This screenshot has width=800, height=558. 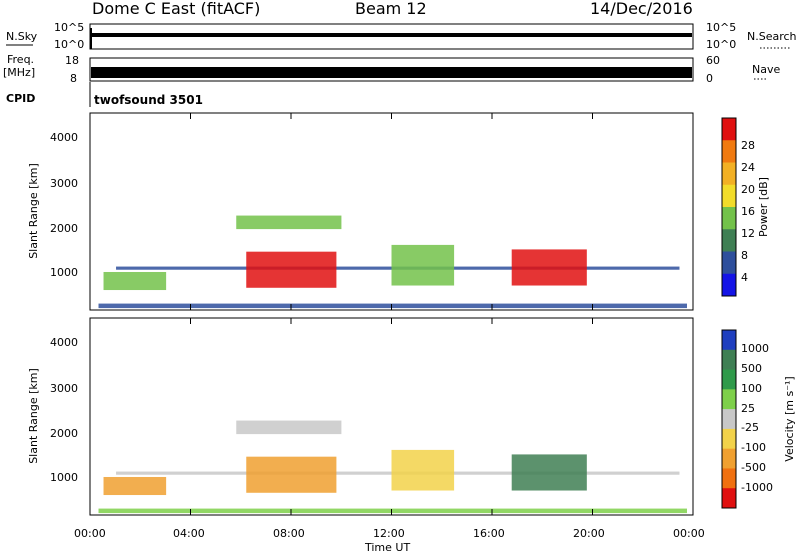 What do you see at coordinates (90, 533) in the screenshot?
I see `xtick-0000: 00:00` at bounding box center [90, 533].